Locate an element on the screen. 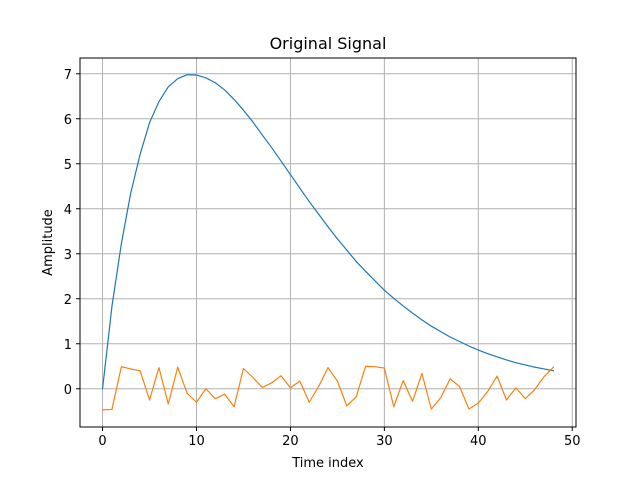  x-tick-label: 40 is located at coordinates (478, 441).